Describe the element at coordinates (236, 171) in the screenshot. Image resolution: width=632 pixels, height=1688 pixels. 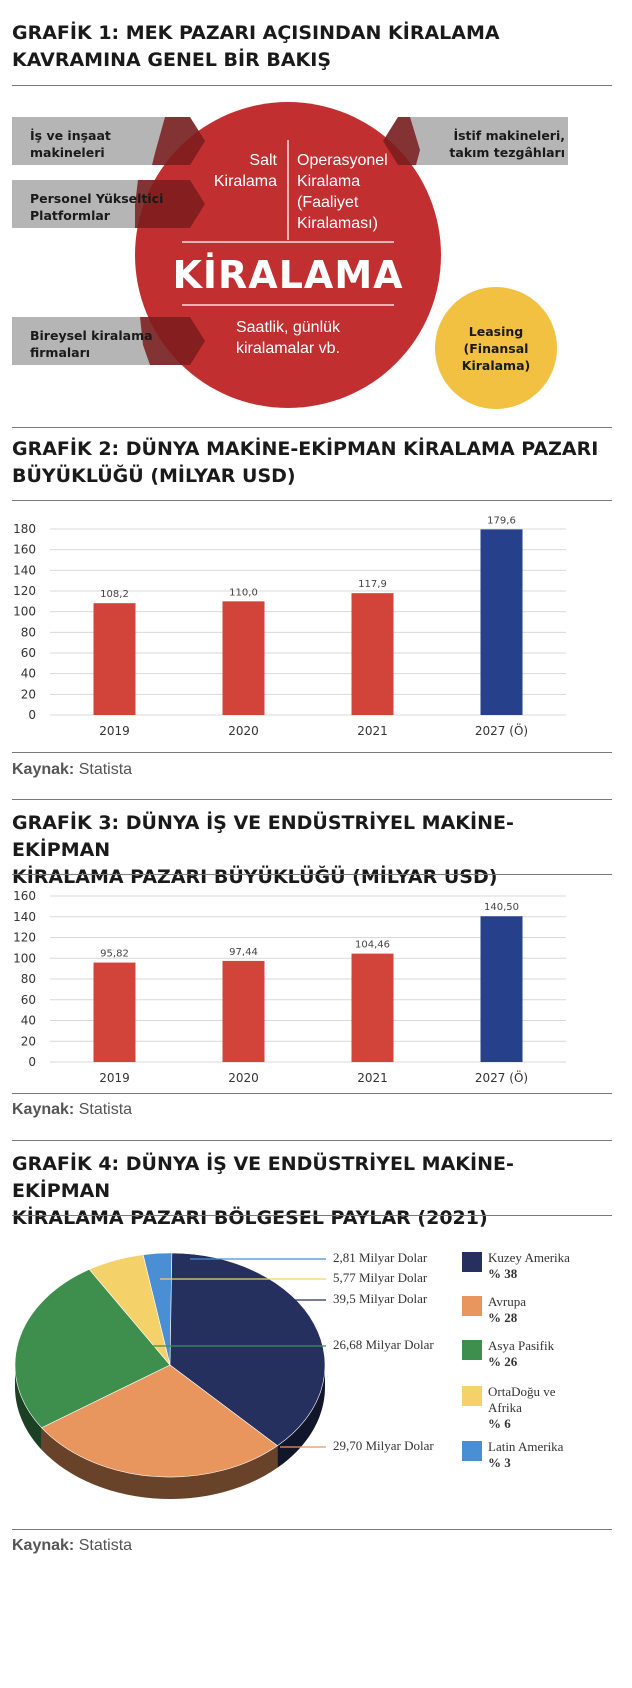
I see `salt-kiralama: Salt Kiralama` at that location.